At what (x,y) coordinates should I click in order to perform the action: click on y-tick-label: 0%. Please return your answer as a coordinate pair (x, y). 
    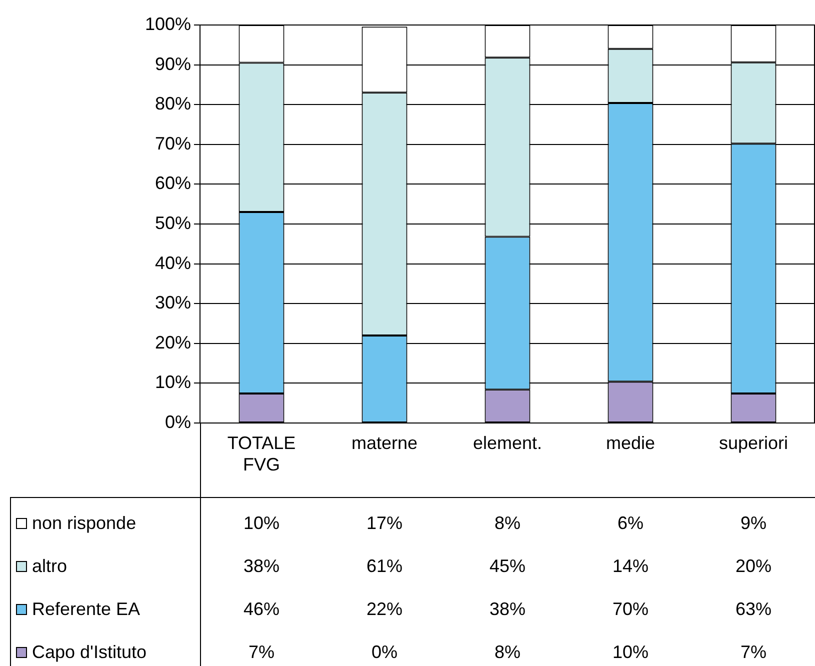
    Looking at the image, I should click on (177, 422).